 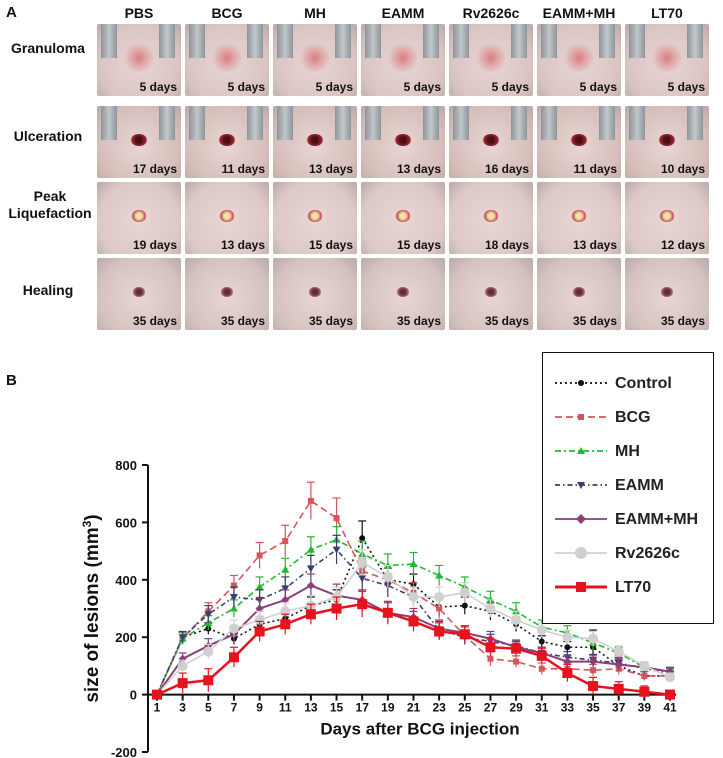 What do you see at coordinates (667, 142) in the screenshot?
I see `lesion-photo: 10 days` at bounding box center [667, 142].